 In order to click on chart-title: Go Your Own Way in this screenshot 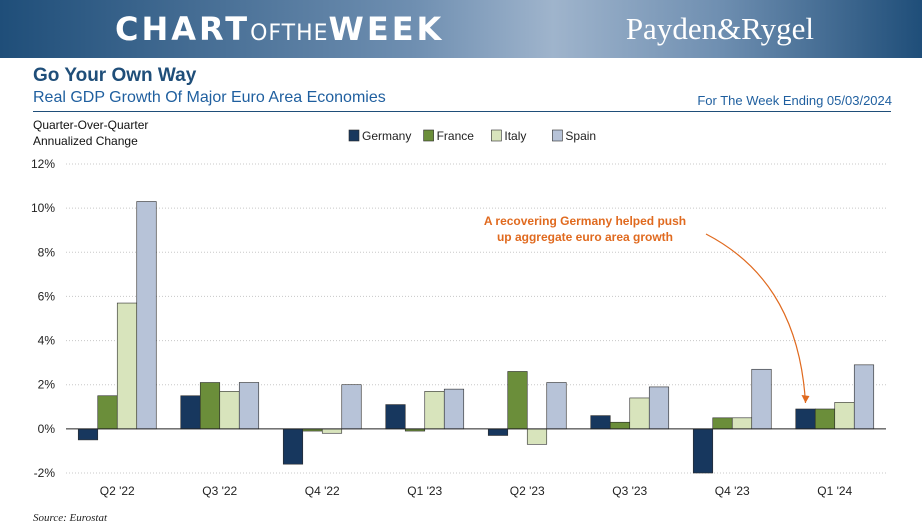, I will do `click(115, 75)`.